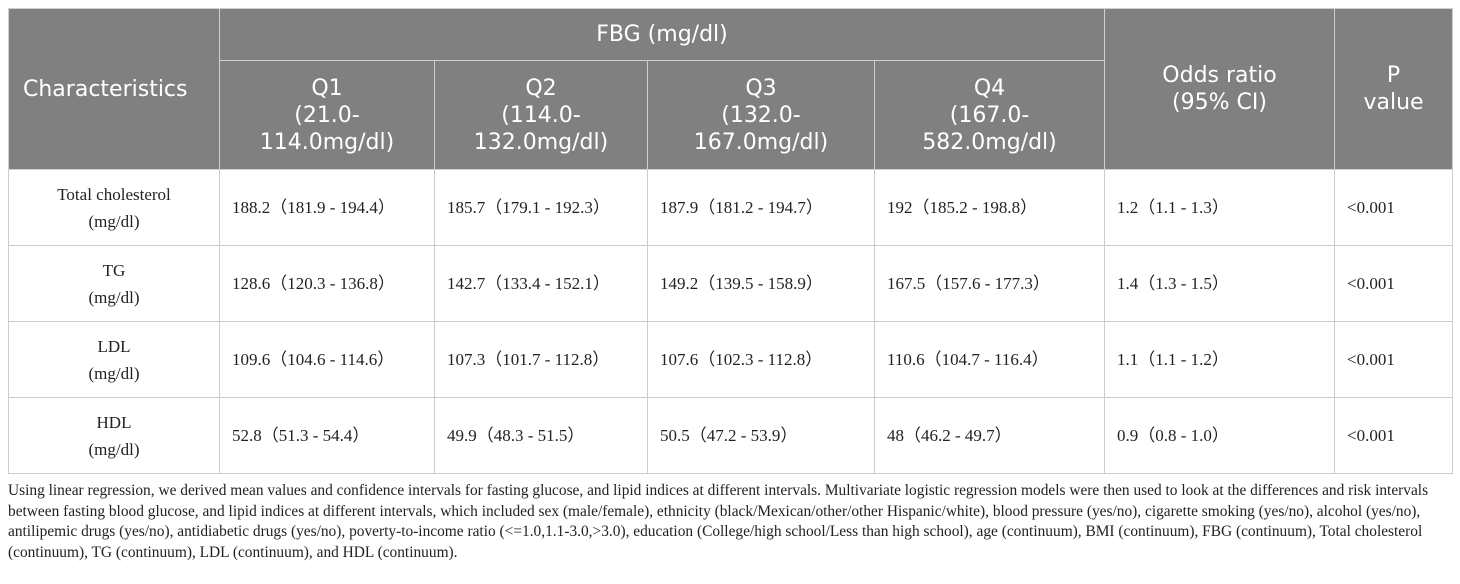 The width and height of the screenshot is (1460, 584). Describe the element at coordinates (327, 142) in the screenshot. I see `quartile-range-end: 114.0mg/dl)` at that location.